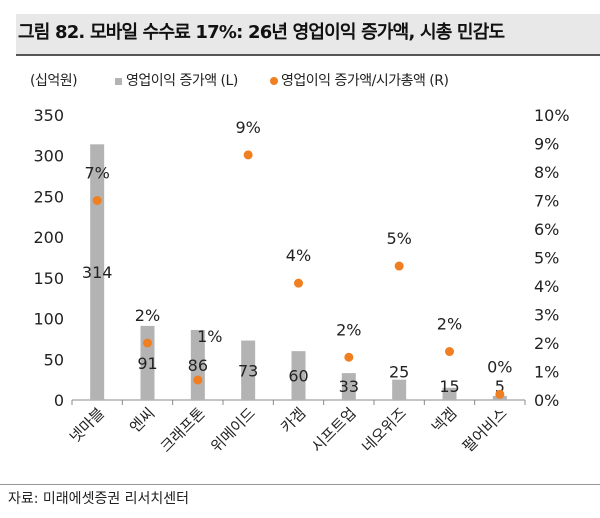  I want to click on right-axis-tick: 1%, so click(546, 372).